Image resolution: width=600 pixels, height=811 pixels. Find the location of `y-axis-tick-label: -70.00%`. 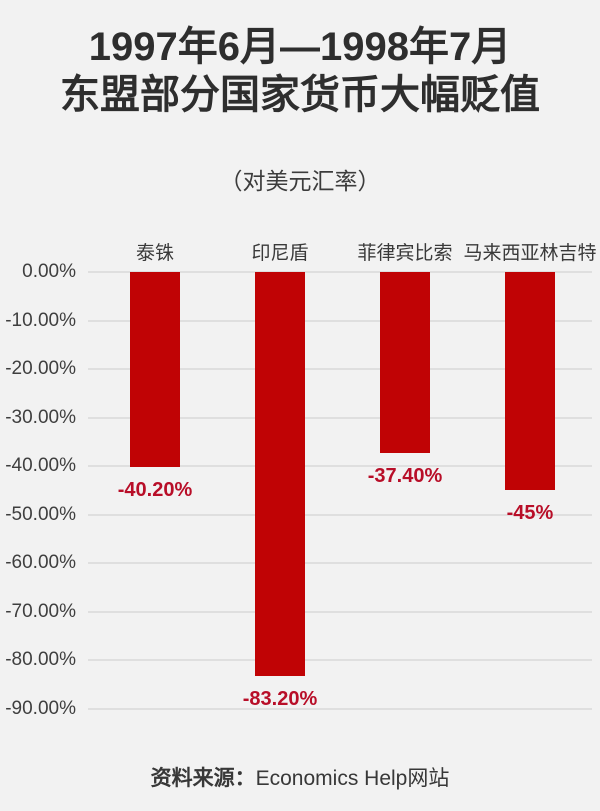

y-axis-tick-label: -70.00% is located at coordinates (40, 611).